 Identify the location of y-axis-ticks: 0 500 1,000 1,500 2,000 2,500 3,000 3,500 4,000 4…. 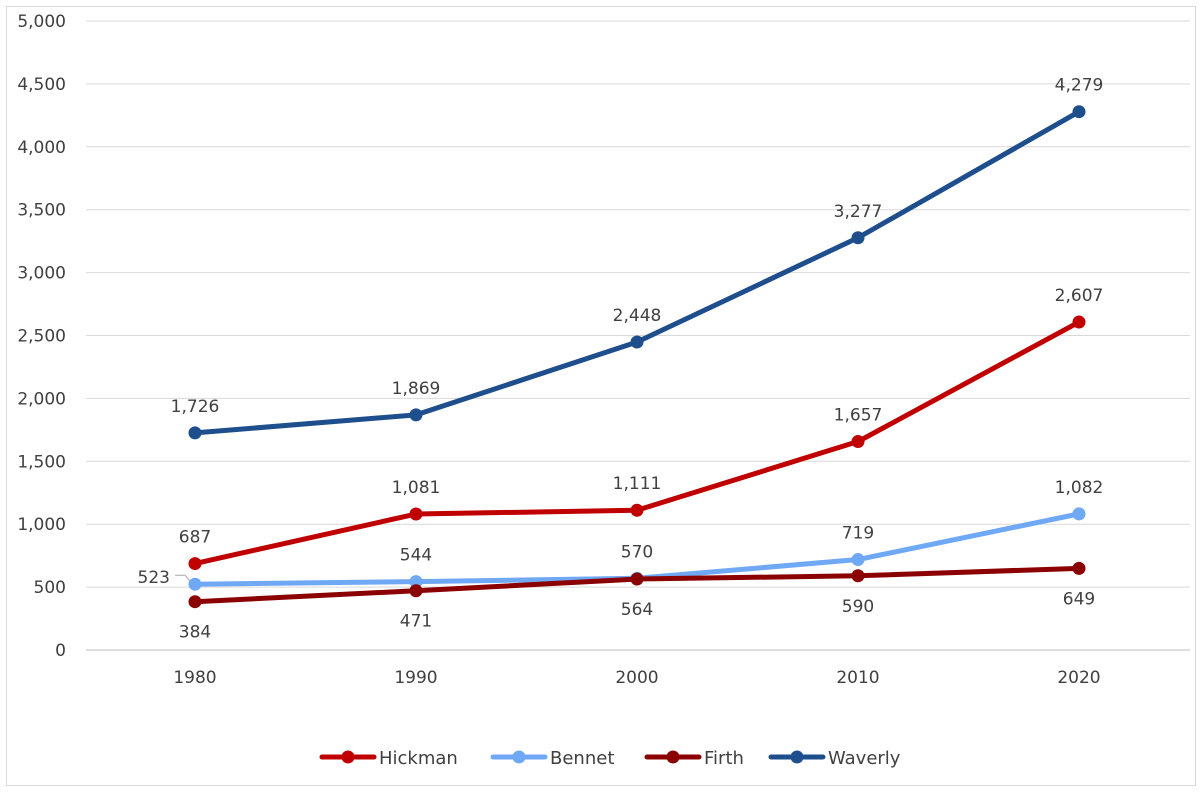
(41, 336).